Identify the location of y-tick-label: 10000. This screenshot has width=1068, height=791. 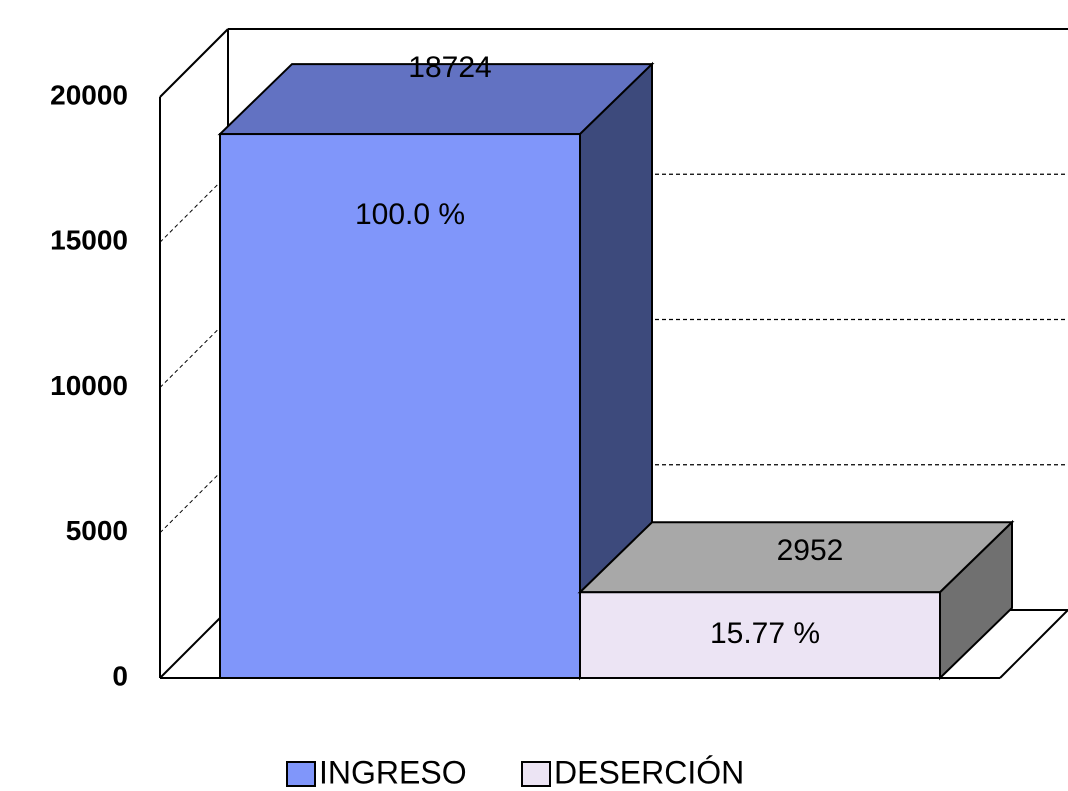
(89, 385).